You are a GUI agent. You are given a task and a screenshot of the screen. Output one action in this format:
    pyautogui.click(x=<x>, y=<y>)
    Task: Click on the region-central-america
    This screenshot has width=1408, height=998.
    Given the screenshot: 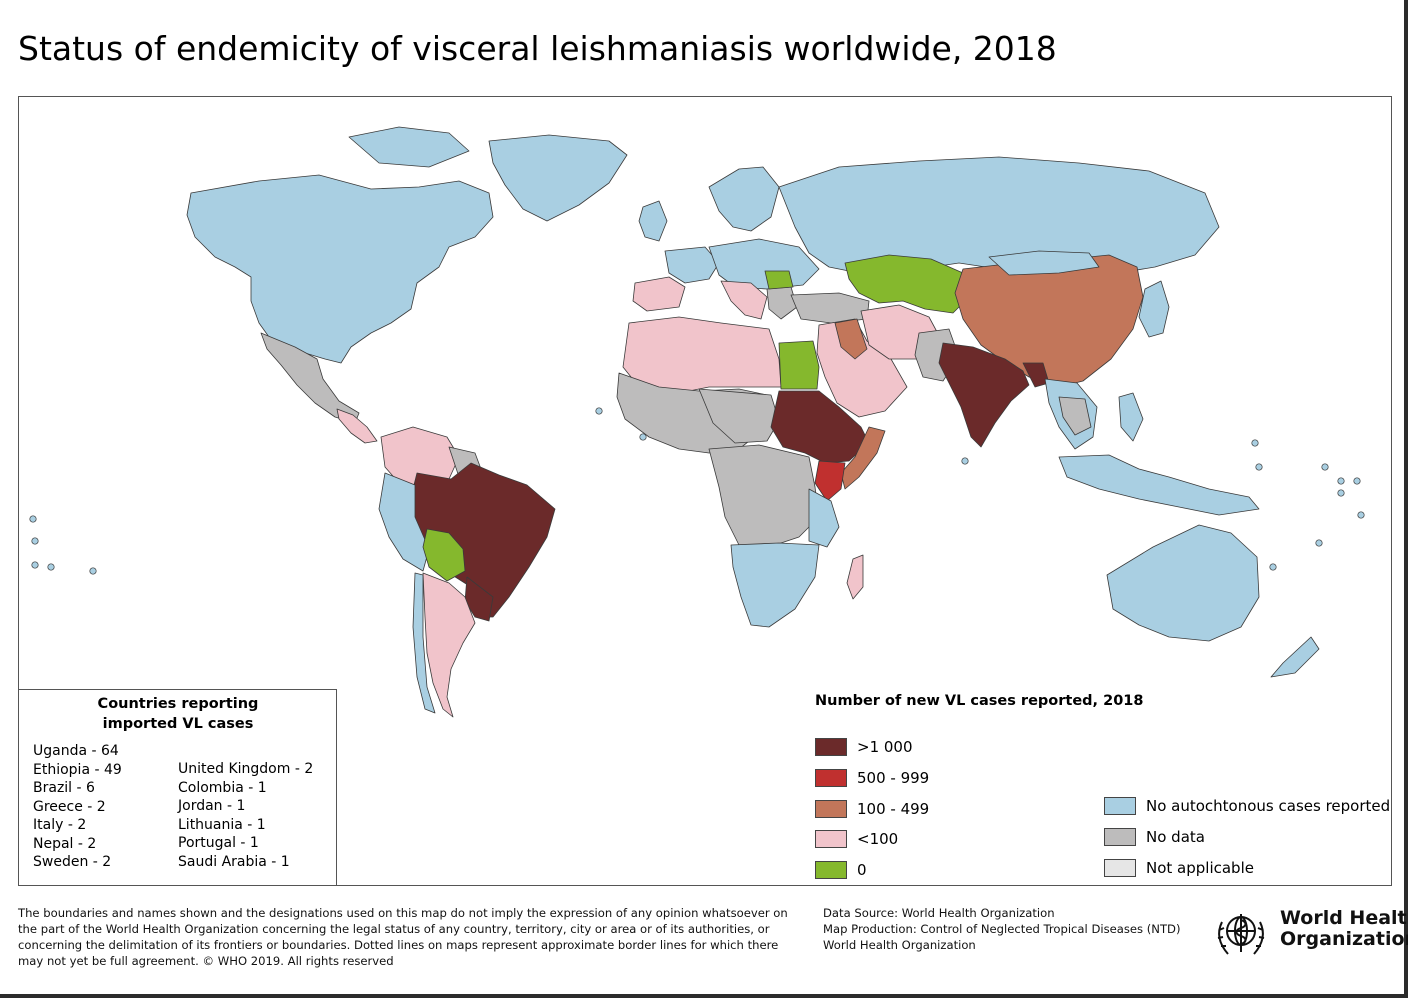 What is the action you would take?
    pyautogui.click(x=357, y=426)
    